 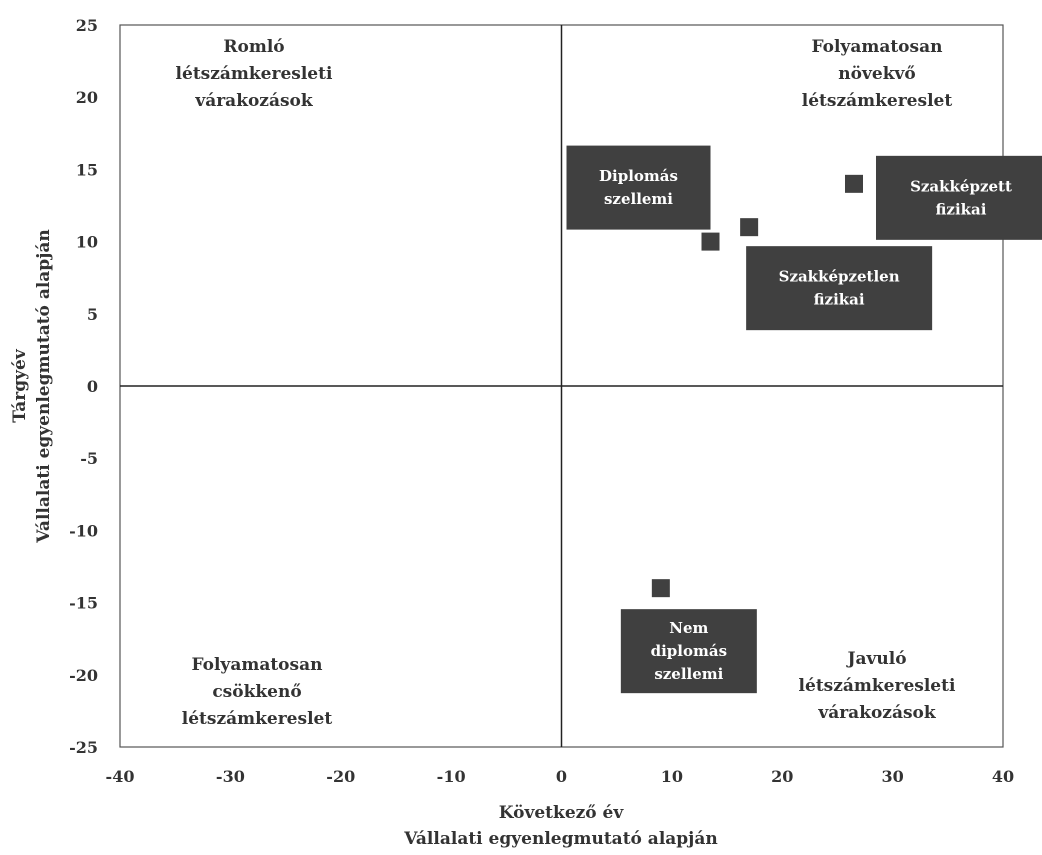 What do you see at coordinates (757, 386) in the screenshot?
I see `data-points` at bounding box center [757, 386].